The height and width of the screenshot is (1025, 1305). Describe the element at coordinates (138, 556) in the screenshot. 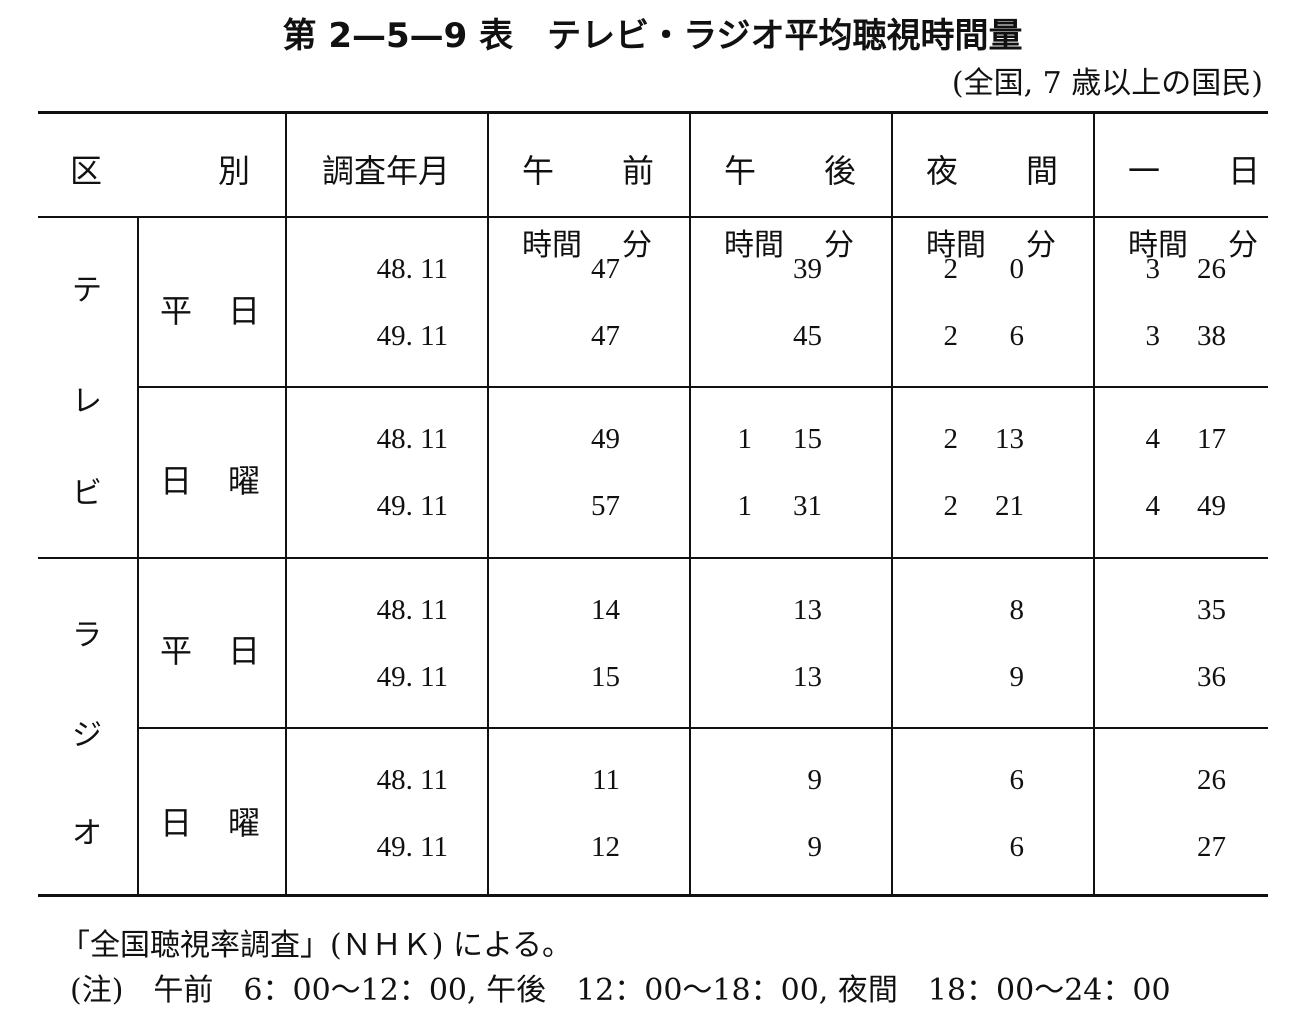

I see `col-rule-medium` at that location.